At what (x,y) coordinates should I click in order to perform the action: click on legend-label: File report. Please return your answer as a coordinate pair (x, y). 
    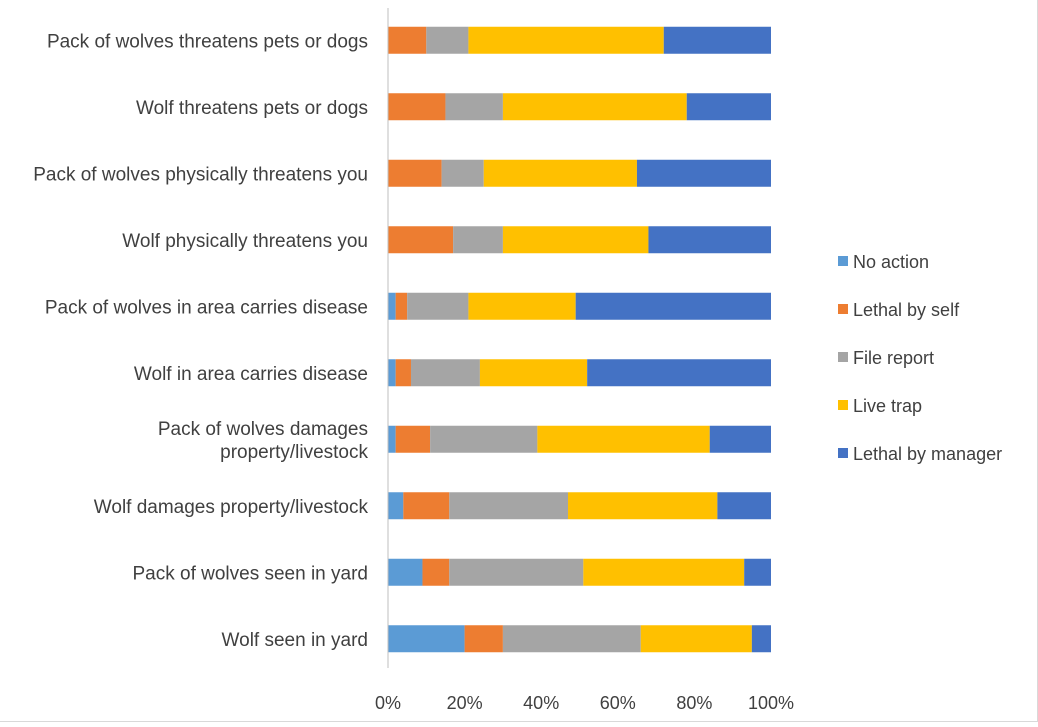
    Looking at the image, I should click on (893, 358).